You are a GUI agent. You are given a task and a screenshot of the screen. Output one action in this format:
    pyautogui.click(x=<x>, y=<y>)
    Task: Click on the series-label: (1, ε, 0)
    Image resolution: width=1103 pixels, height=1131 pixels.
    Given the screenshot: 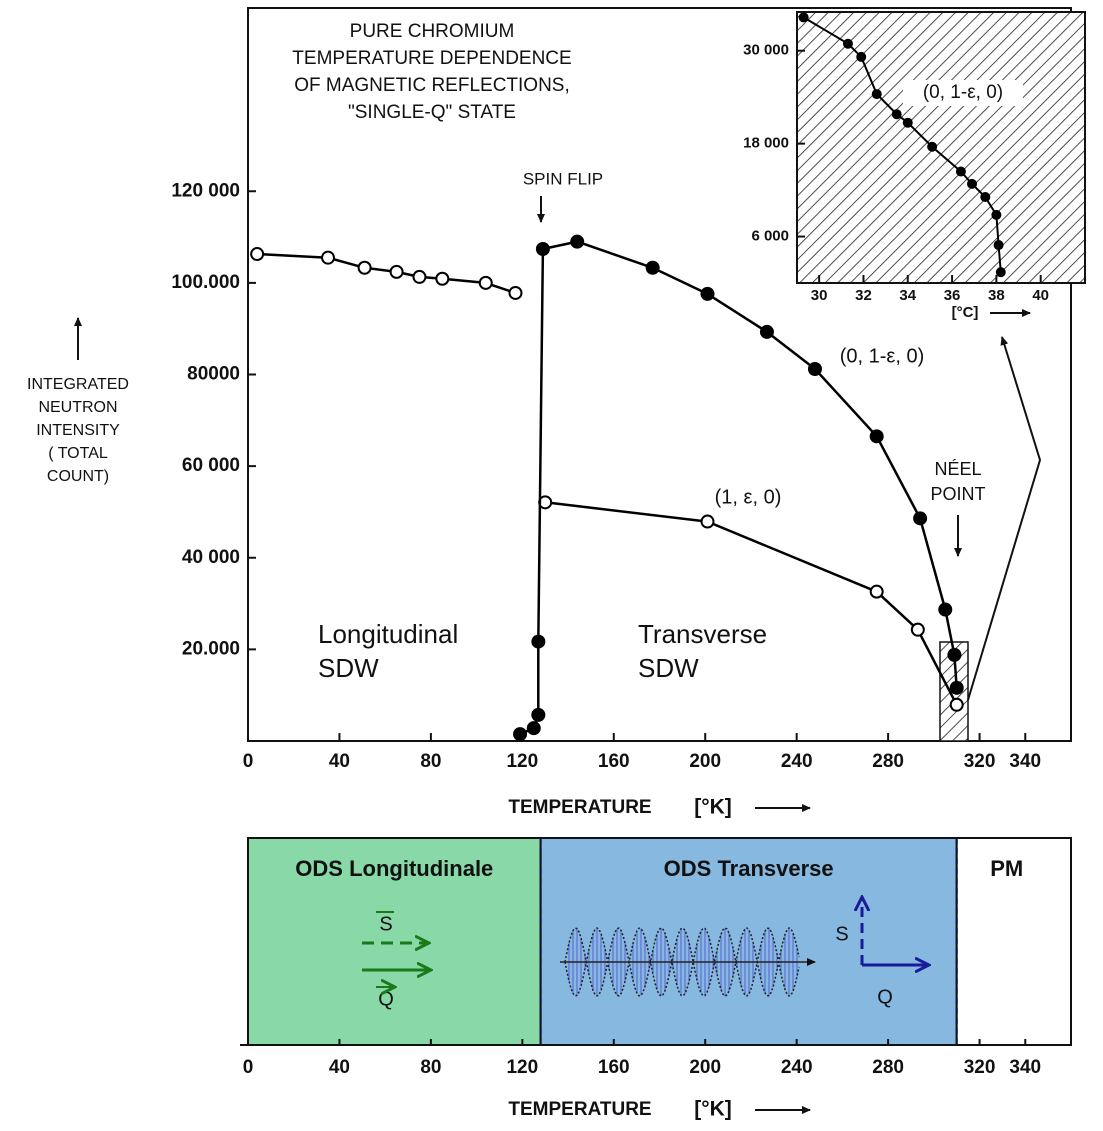 What is the action you would take?
    pyautogui.click(x=748, y=497)
    